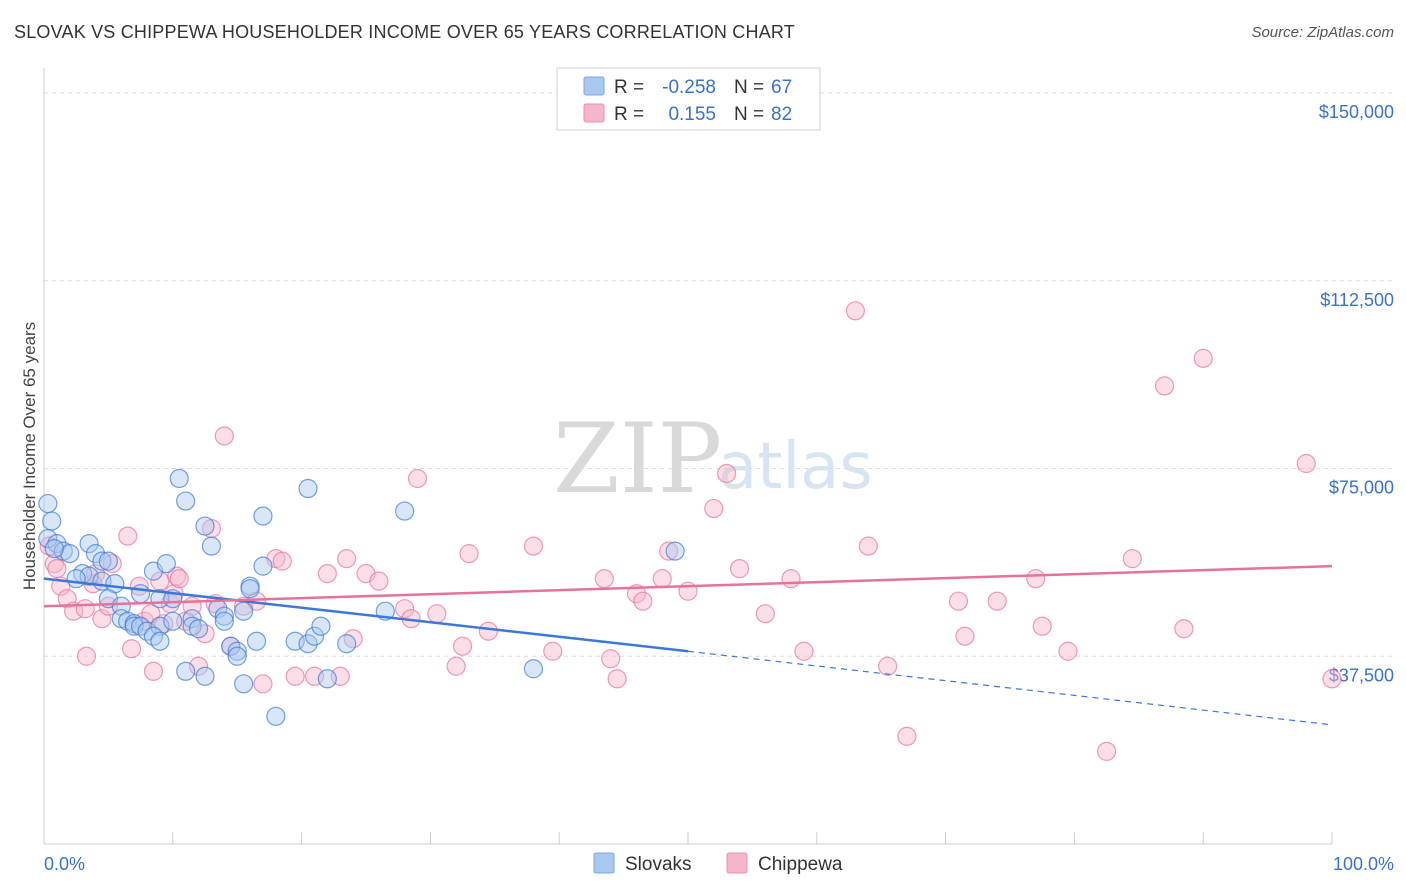 This screenshot has width=1406, height=892. What do you see at coordinates (366, 615) in the screenshot?
I see `slovaks-trend-line` at bounding box center [366, 615].